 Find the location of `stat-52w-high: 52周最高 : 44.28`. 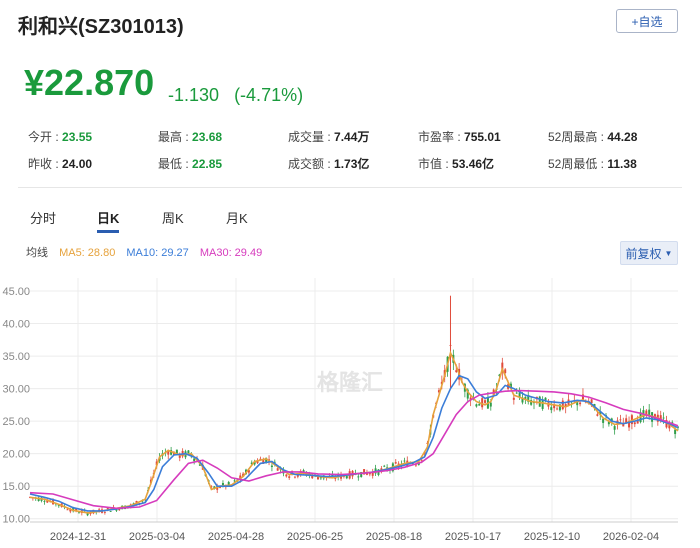

stat-52w-high: 52周最高 : 44.28 is located at coordinates (592, 136).